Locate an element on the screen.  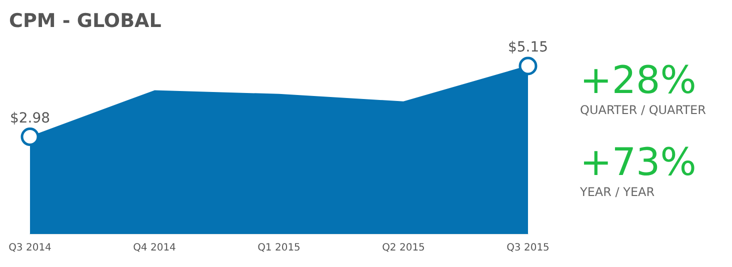
chart-title: CPM - GLOBAL is located at coordinates (85, 21).